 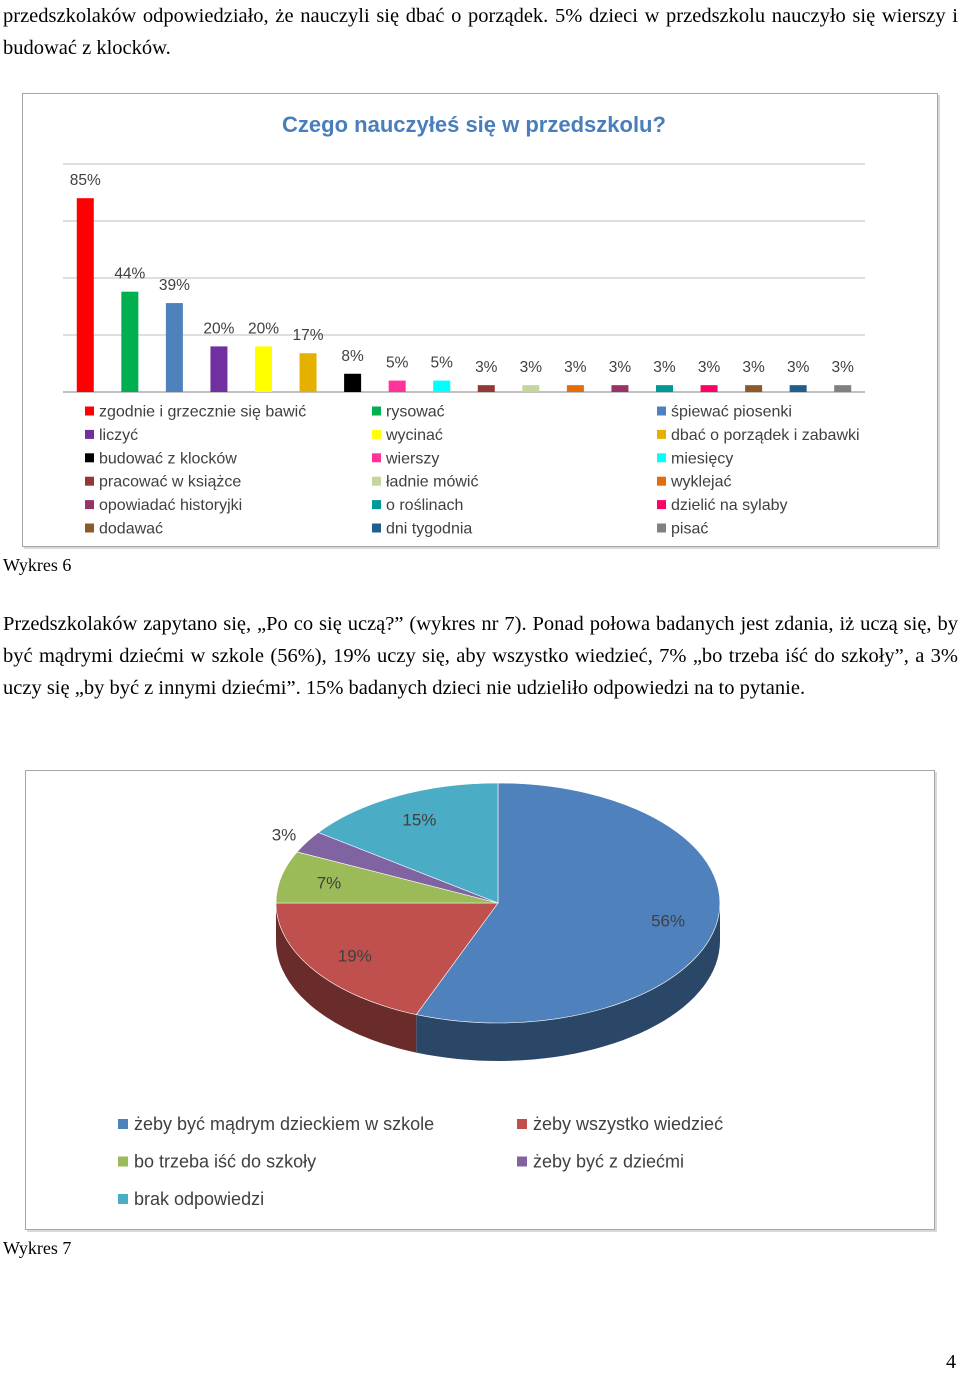 What do you see at coordinates (608, 1162) in the screenshot?
I see `legend-label: żeby być z dziećmi` at bounding box center [608, 1162].